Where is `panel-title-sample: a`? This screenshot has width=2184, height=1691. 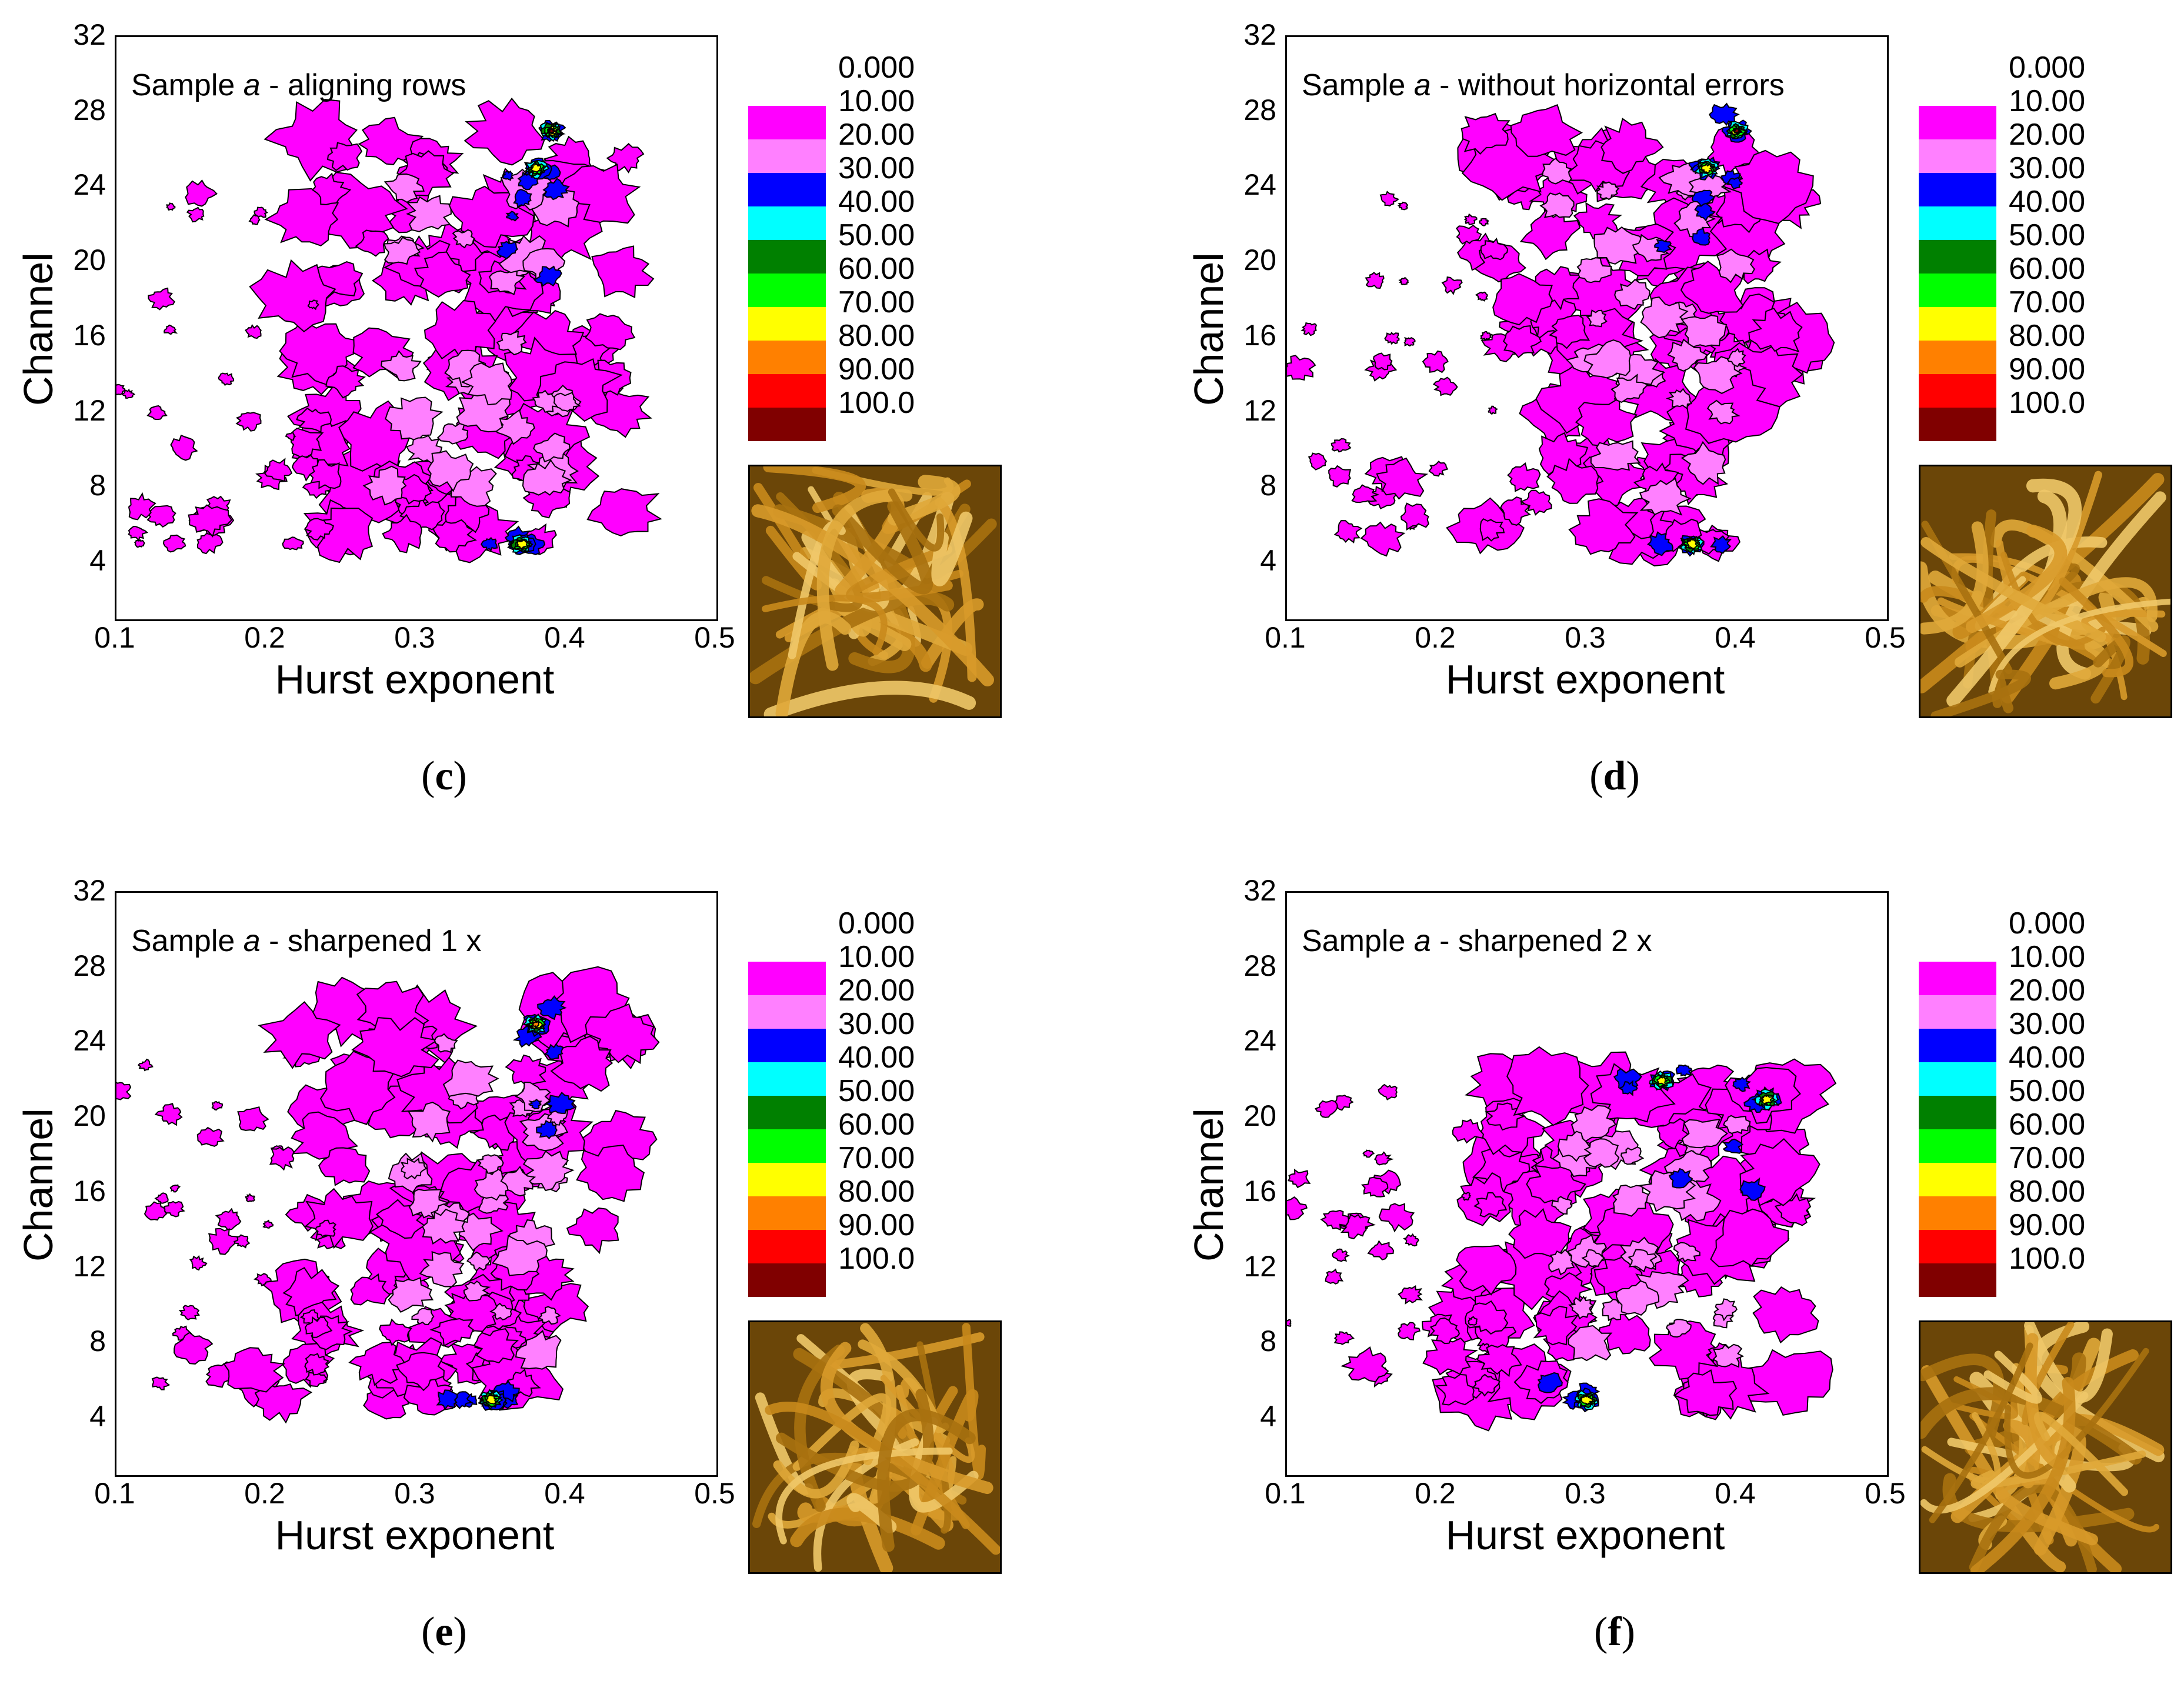
panel-title-sample: a is located at coordinates (252, 85).